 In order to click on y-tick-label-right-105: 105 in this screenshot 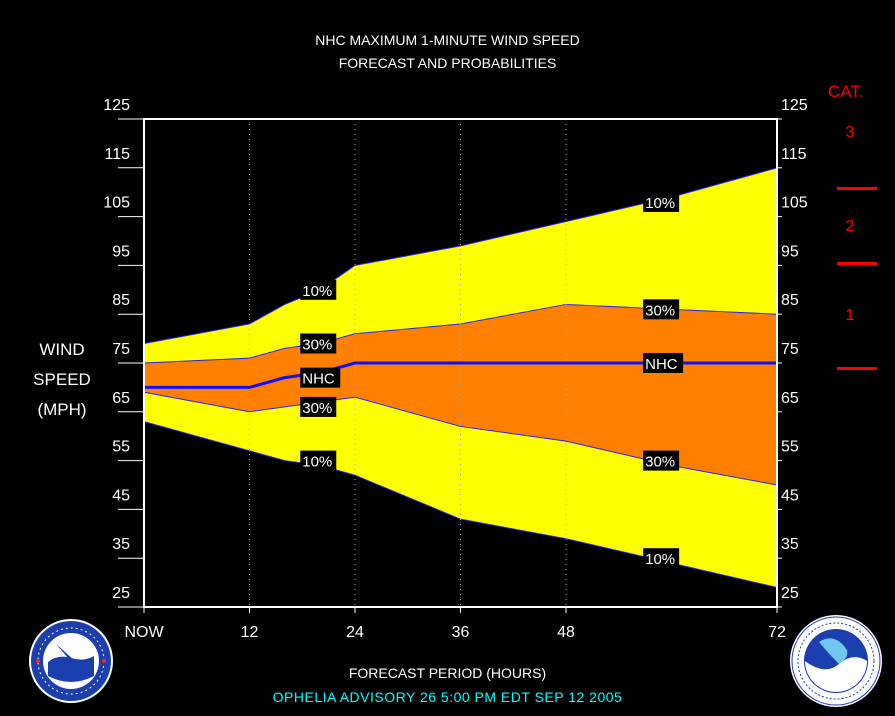, I will do `click(794, 203)`.